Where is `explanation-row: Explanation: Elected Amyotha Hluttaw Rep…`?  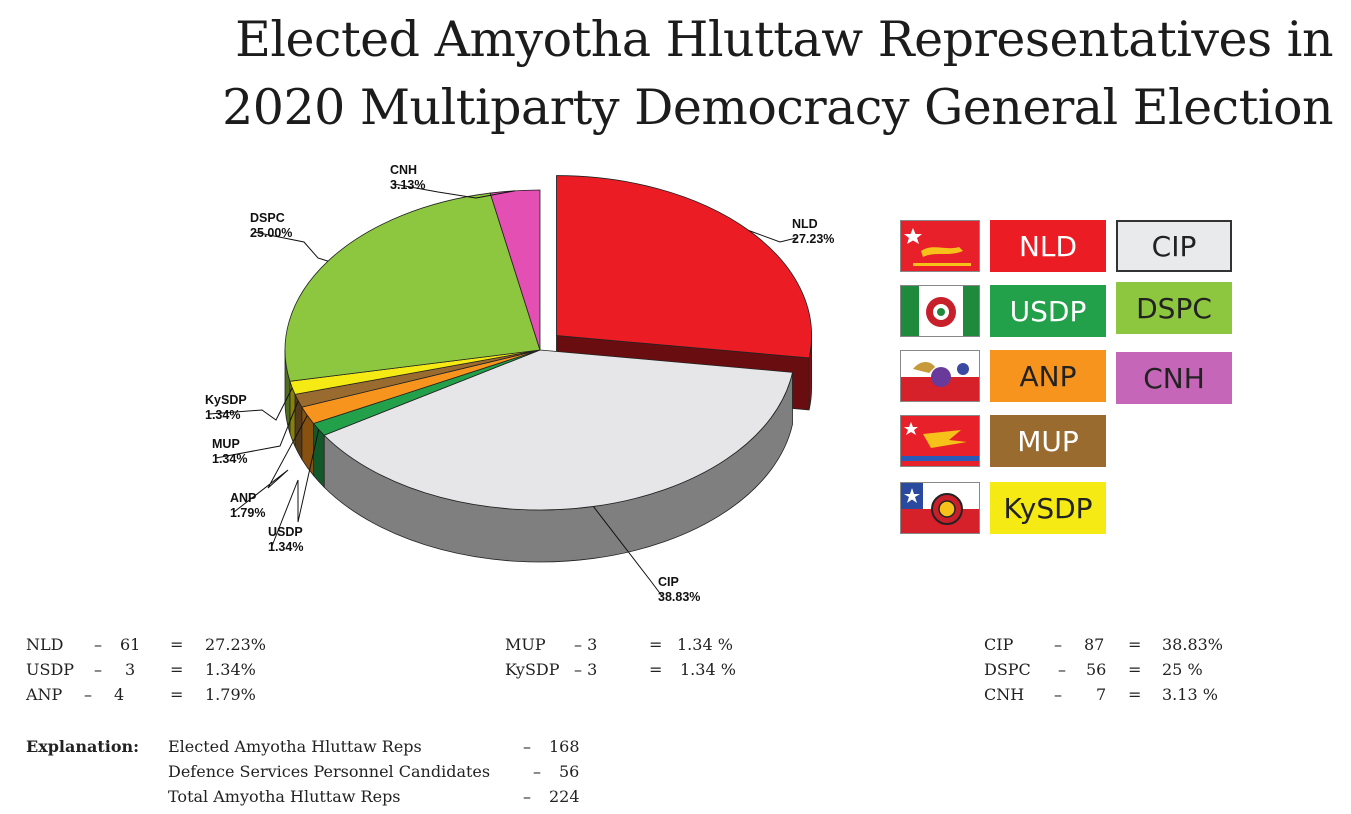
explanation-row: Explanation: Elected Amyotha Hluttaw Rep… is located at coordinates (326, 746).